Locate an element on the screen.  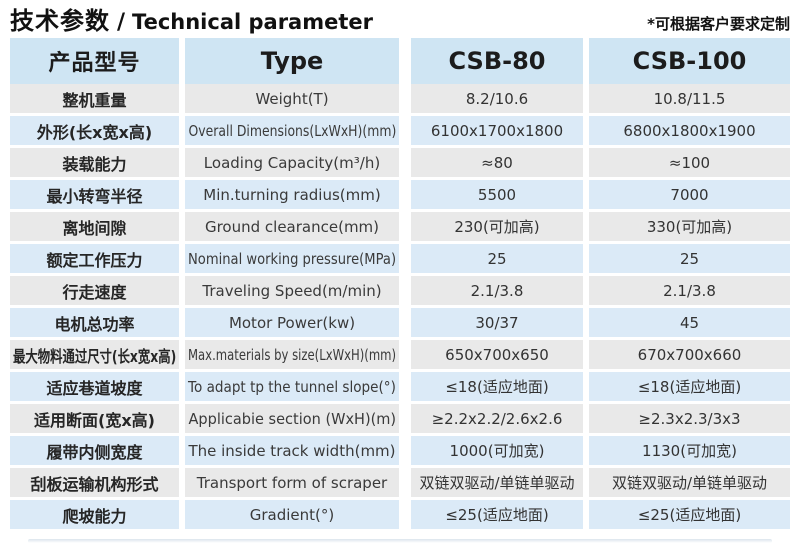
param-label-en: Motor Power(kw) is located at coordinates (292, 322).